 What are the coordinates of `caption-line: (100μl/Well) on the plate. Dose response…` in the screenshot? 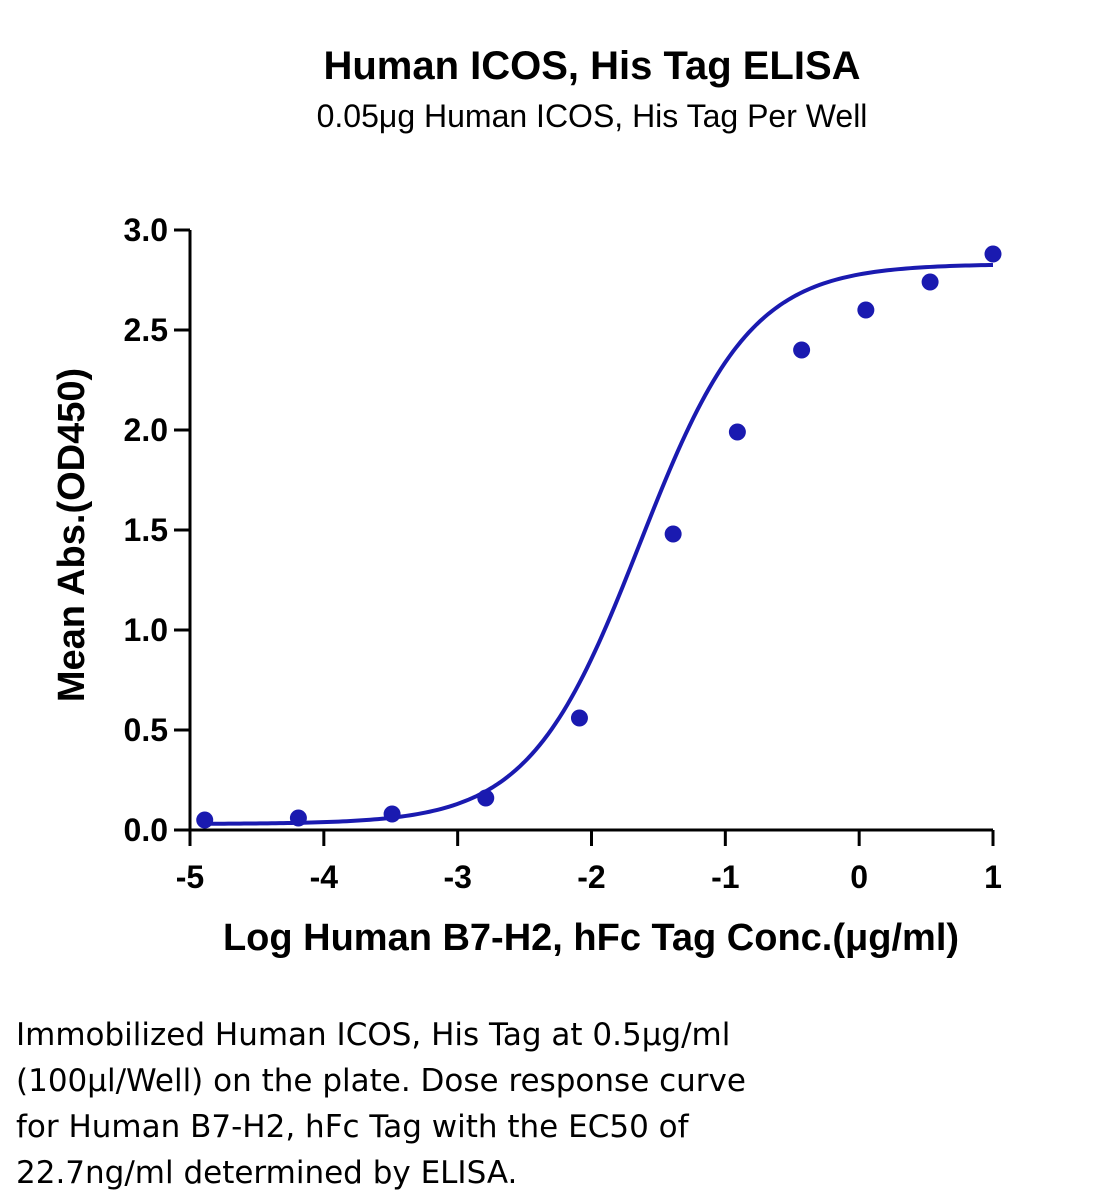 It's located at (381, 1081).